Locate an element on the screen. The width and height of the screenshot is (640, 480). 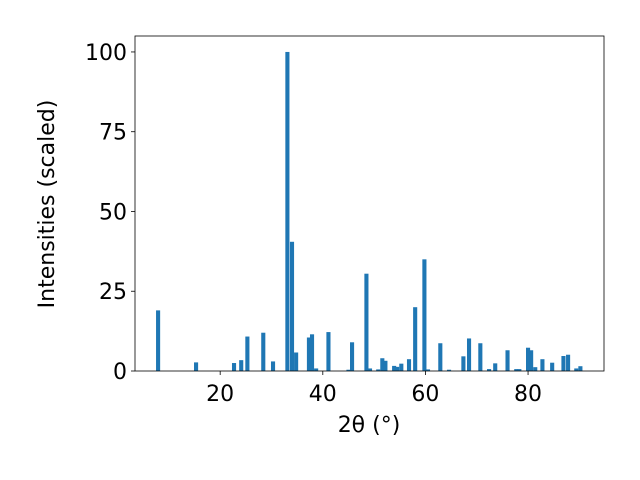
x-tick-label: 80 is located at coordinates (528, 394).